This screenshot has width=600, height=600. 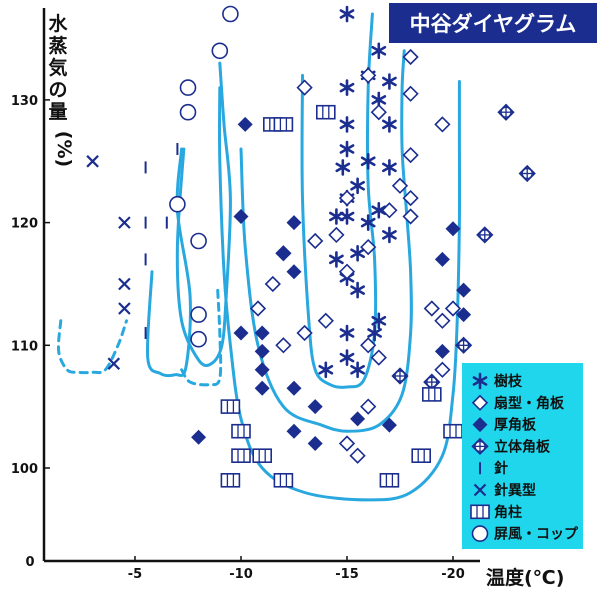 I want to click on legend-item: 角柱, so click(x=496, y=512).